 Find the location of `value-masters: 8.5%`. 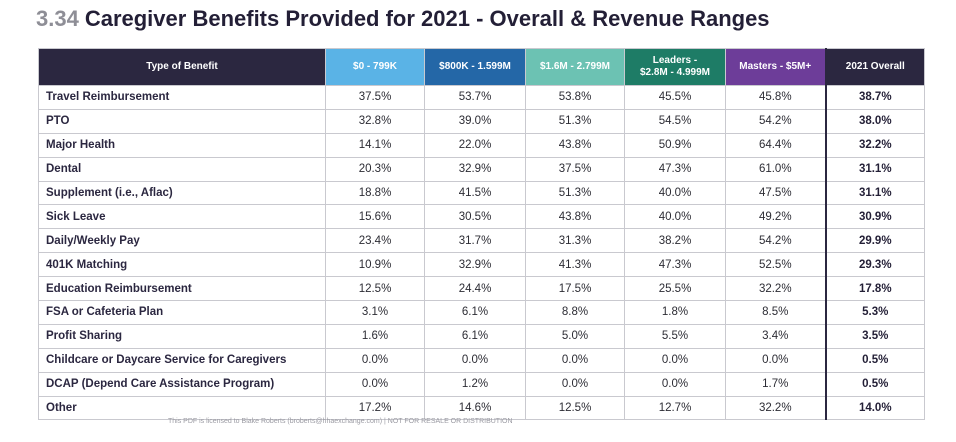

value-masters: 8.5% is located at coordinates (775, 312).